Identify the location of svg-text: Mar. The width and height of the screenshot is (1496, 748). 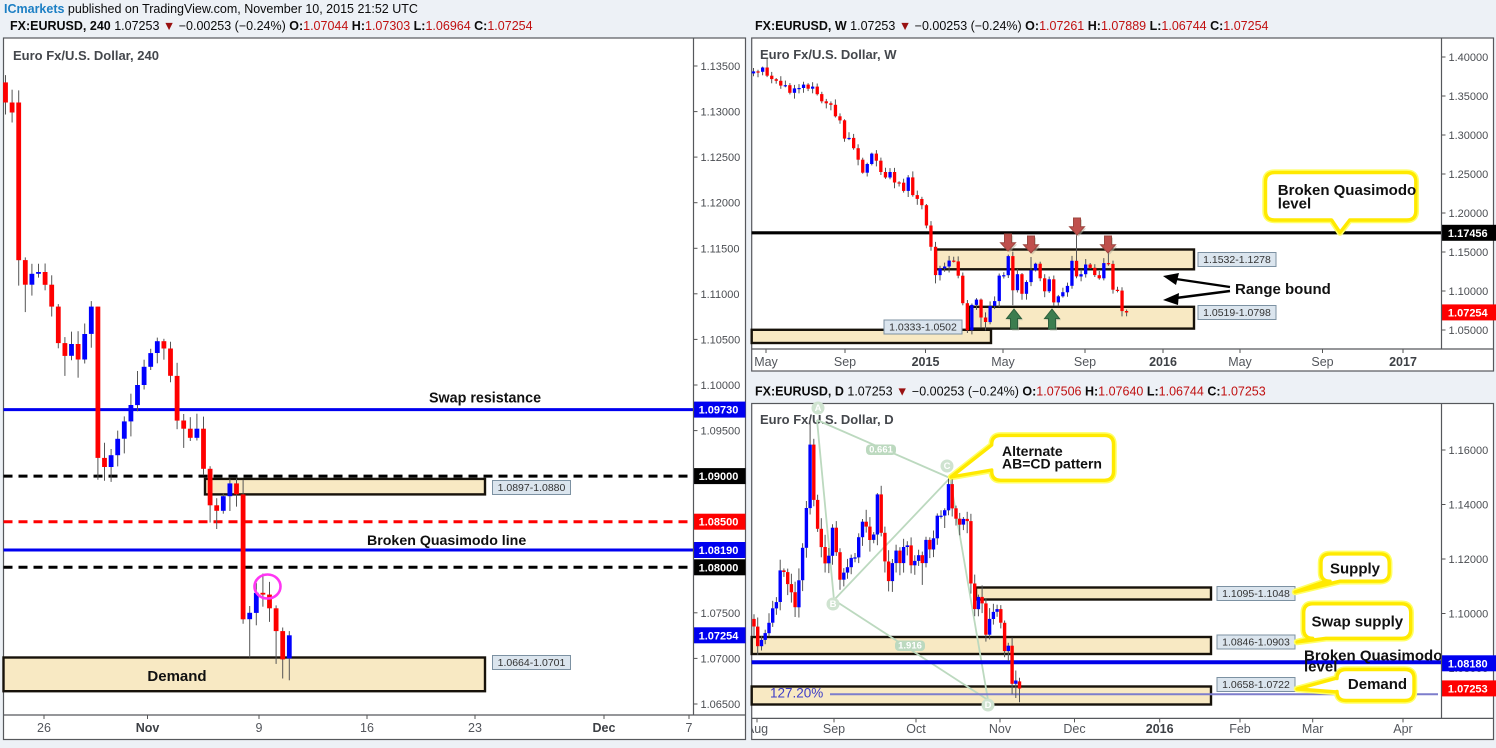
(1313, 729).